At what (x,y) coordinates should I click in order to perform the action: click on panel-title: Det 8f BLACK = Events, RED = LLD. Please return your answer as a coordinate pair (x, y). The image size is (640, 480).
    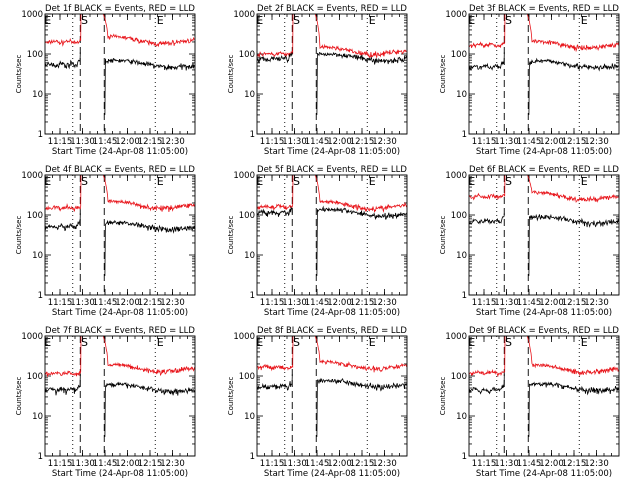
    Looking at the image, I should click on (332, 331).